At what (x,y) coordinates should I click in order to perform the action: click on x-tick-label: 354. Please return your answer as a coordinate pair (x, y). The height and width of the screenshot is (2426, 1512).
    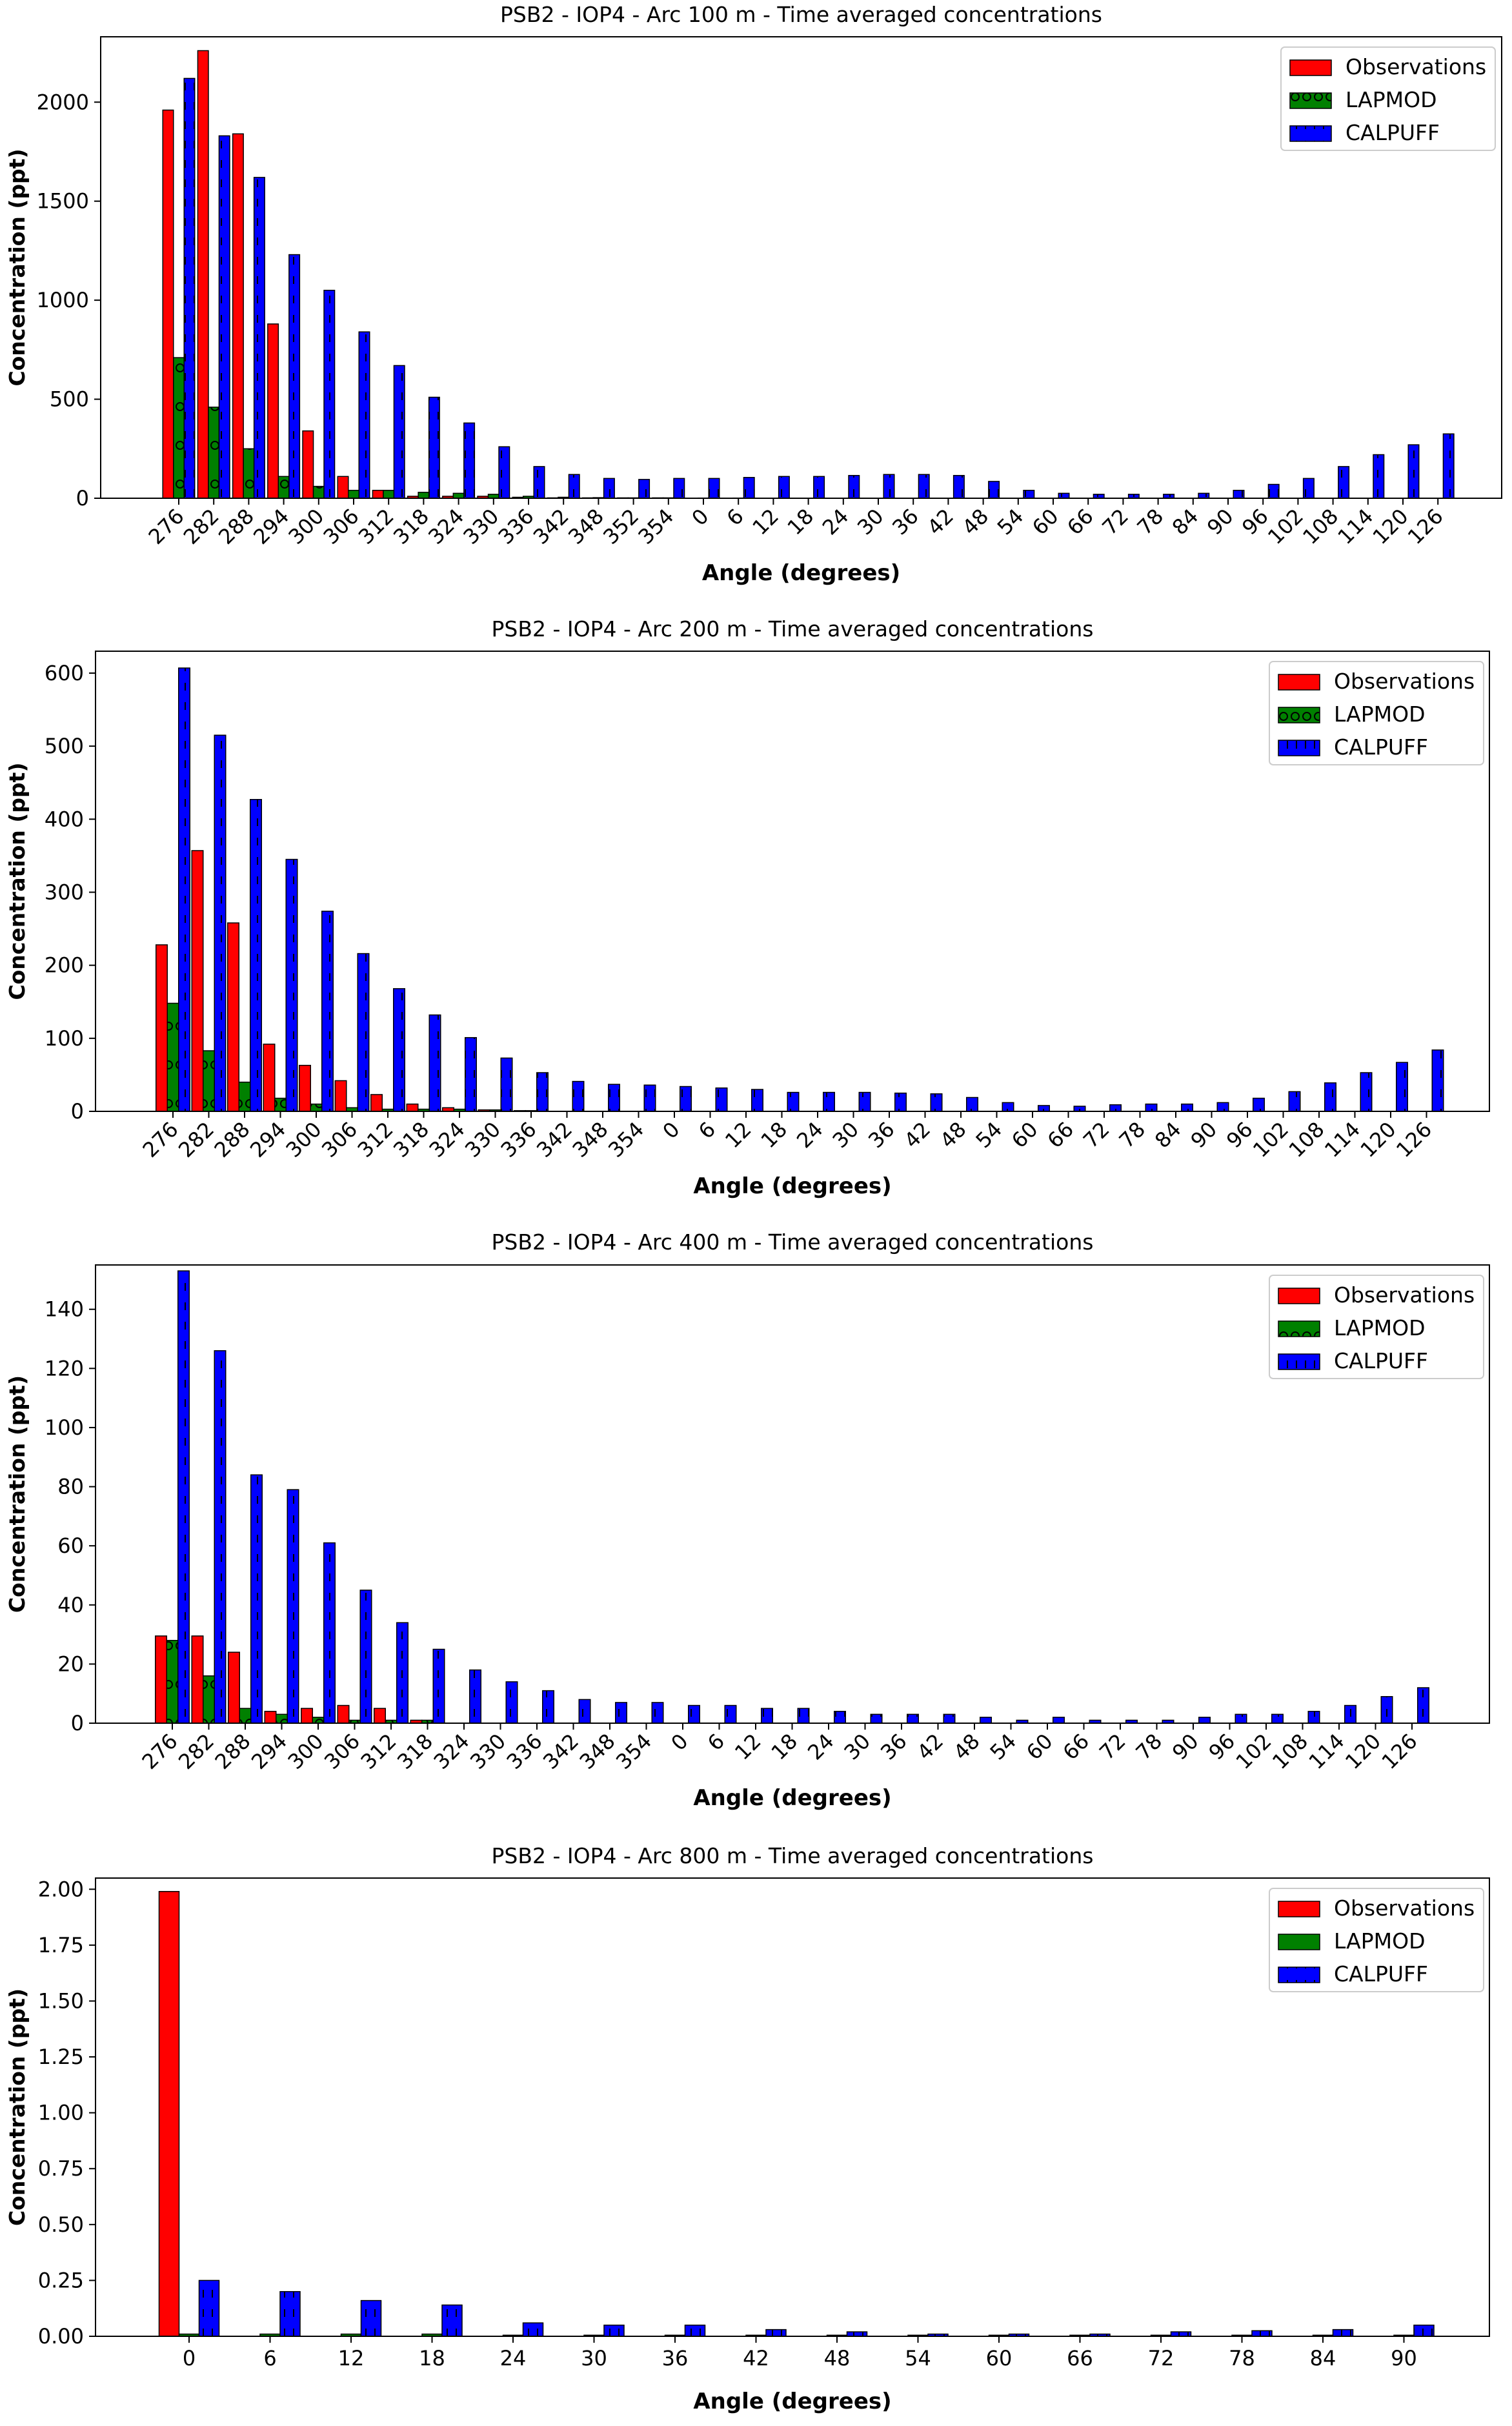
    Looking at the image, I should click on (626, 1139).